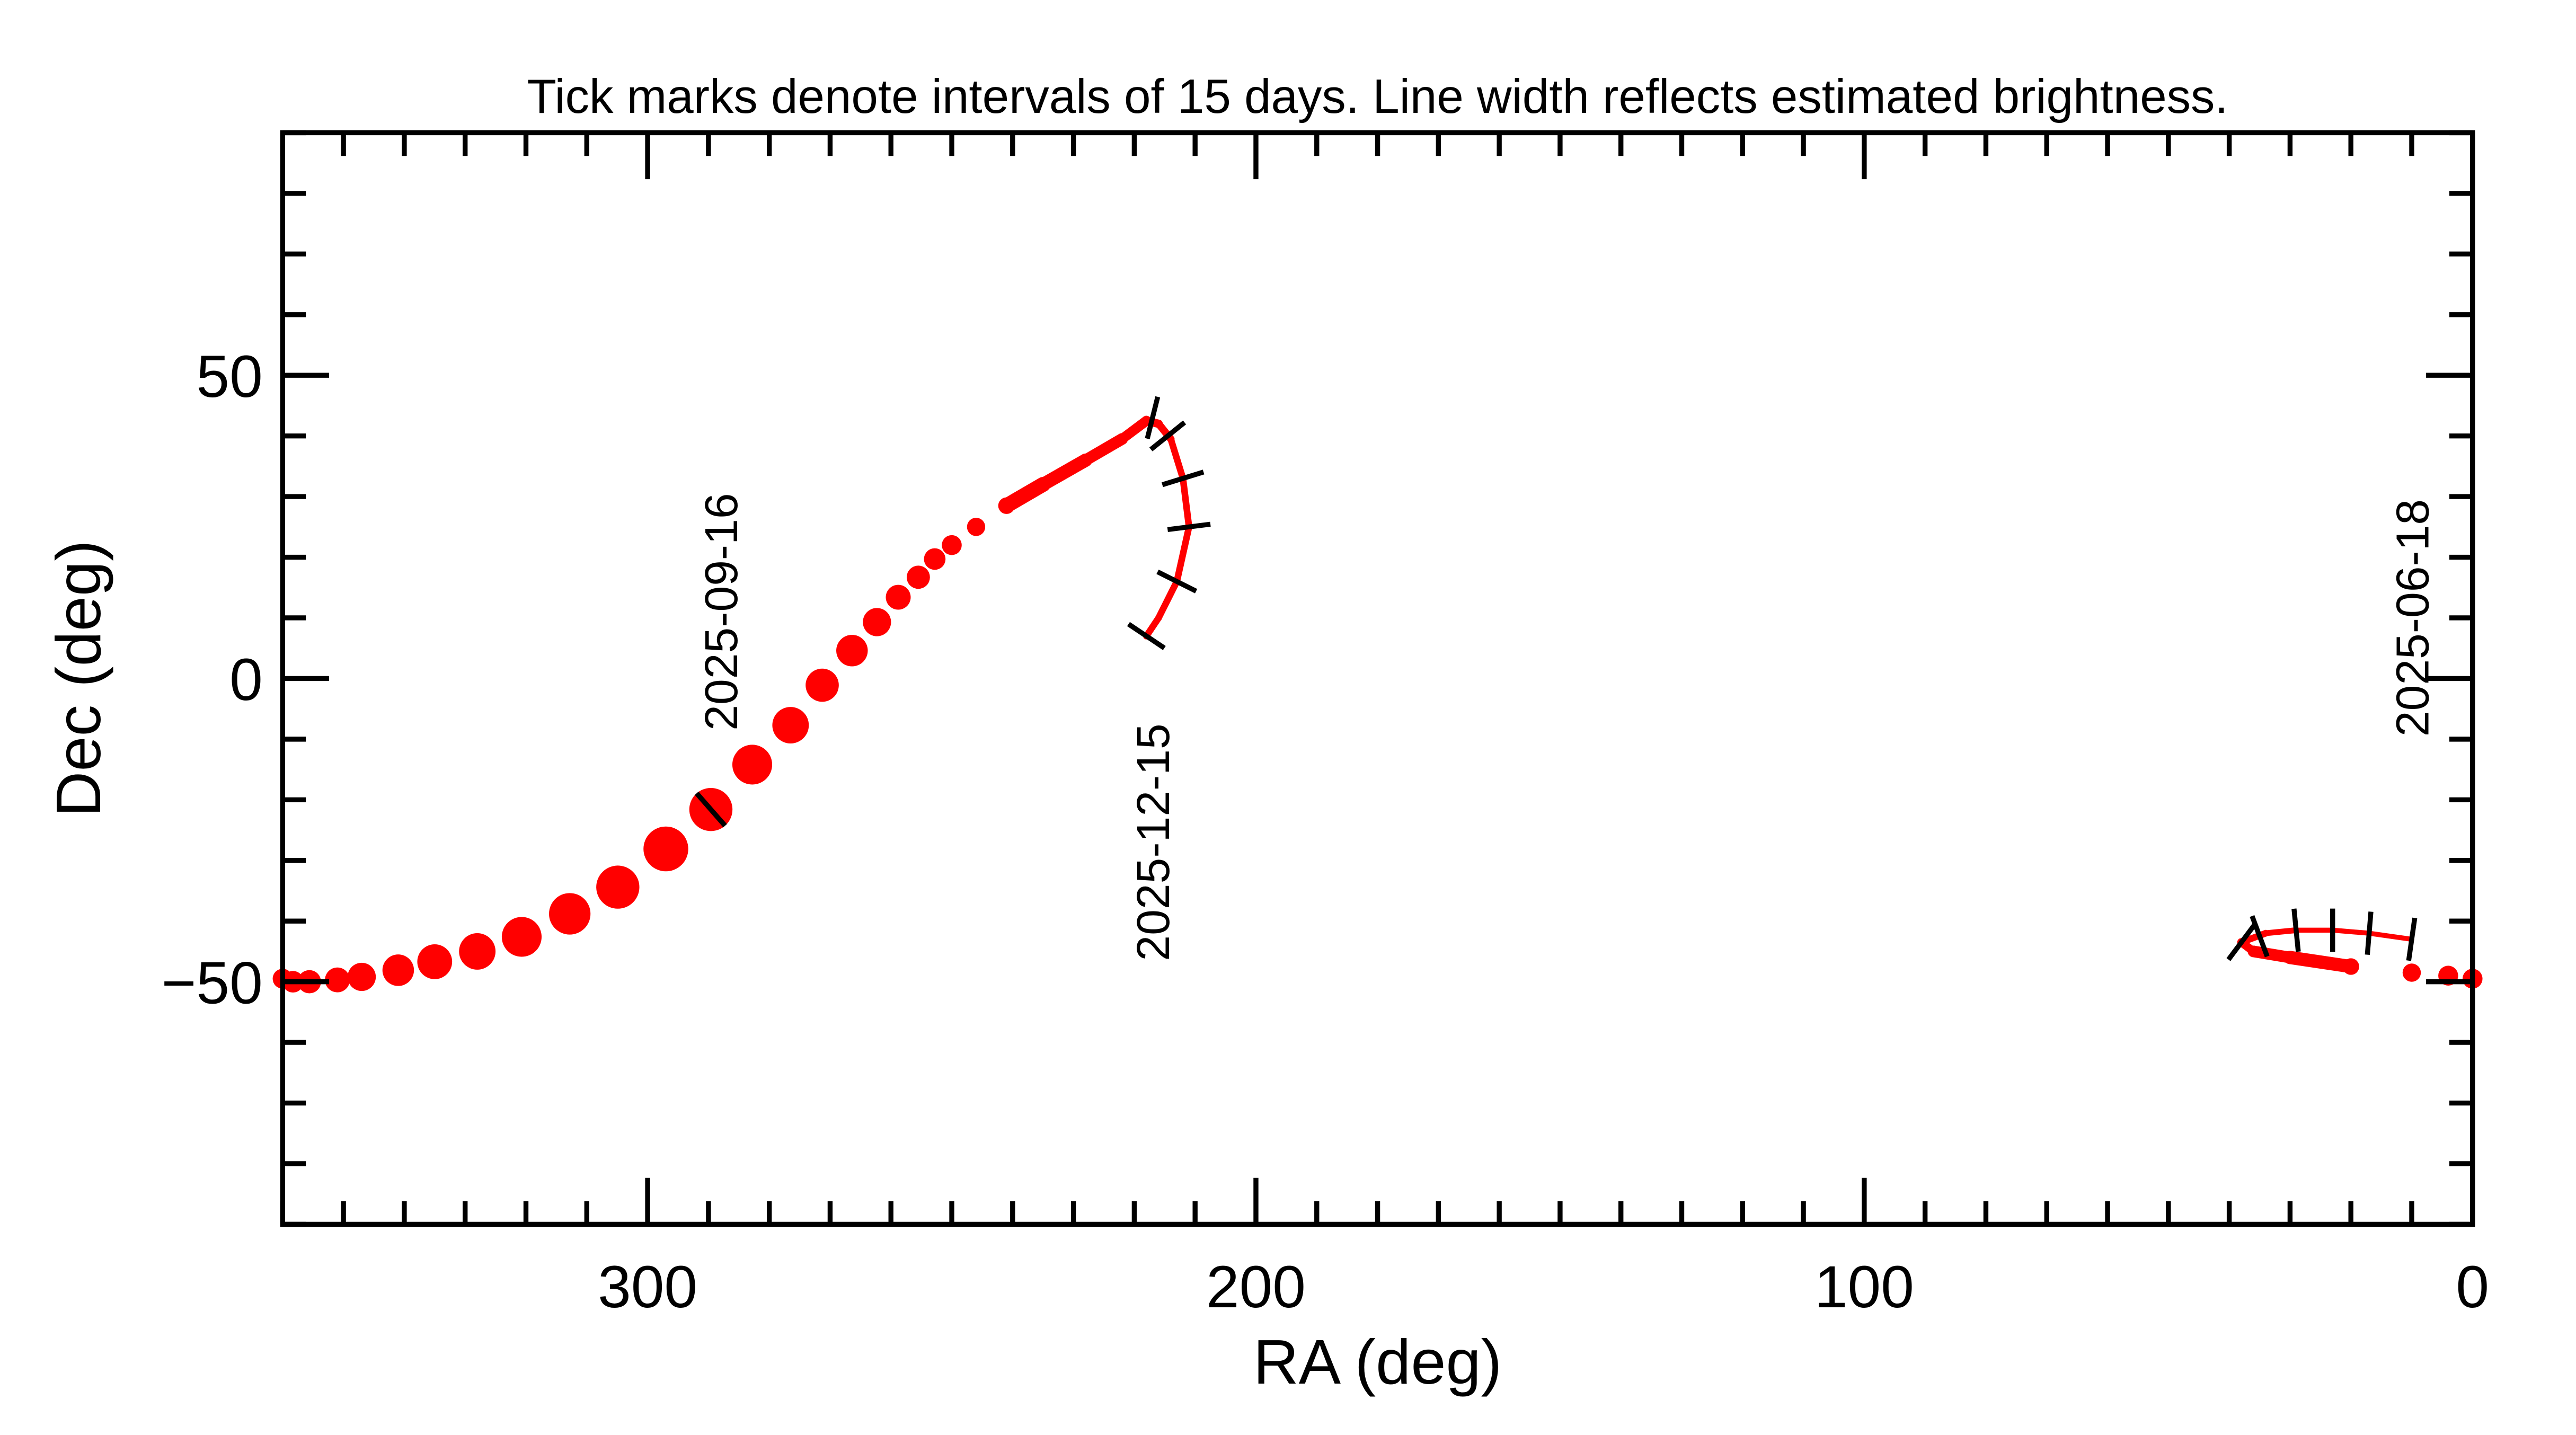  What do you see at coordinates (1543, 1286) in the screenshot?
I see `x-tick-labels: 300 200 100 0` at bounding box center [1543, 1286].